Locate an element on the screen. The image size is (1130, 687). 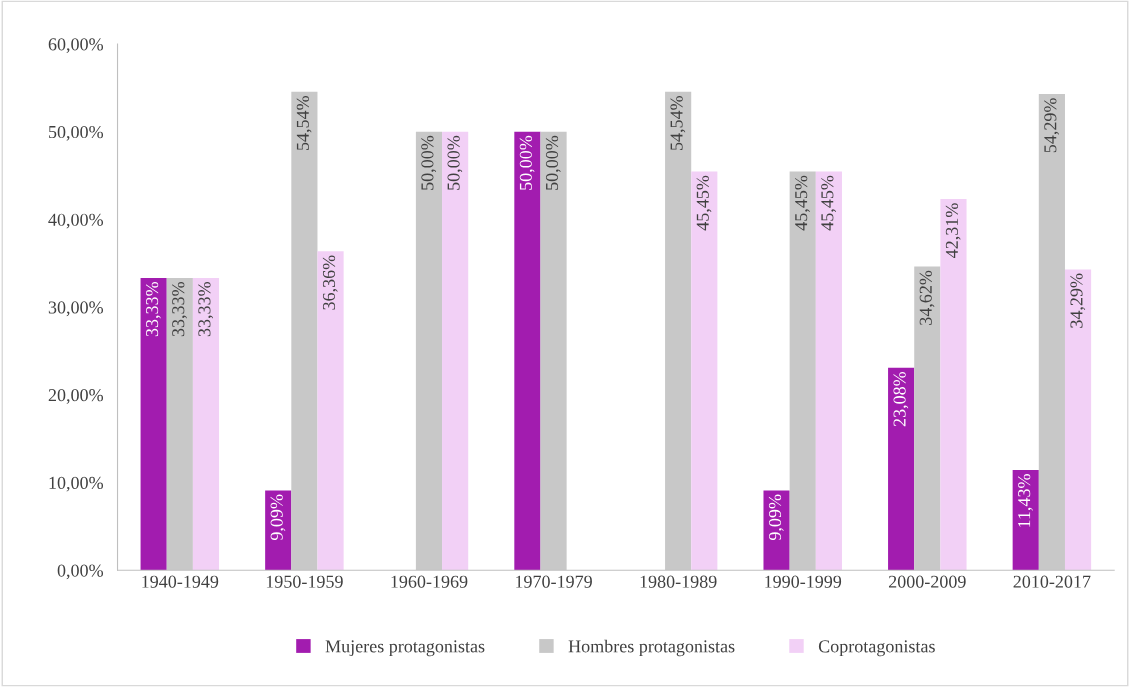
data-label: 54,29% is located at coordinates (1052, 125).